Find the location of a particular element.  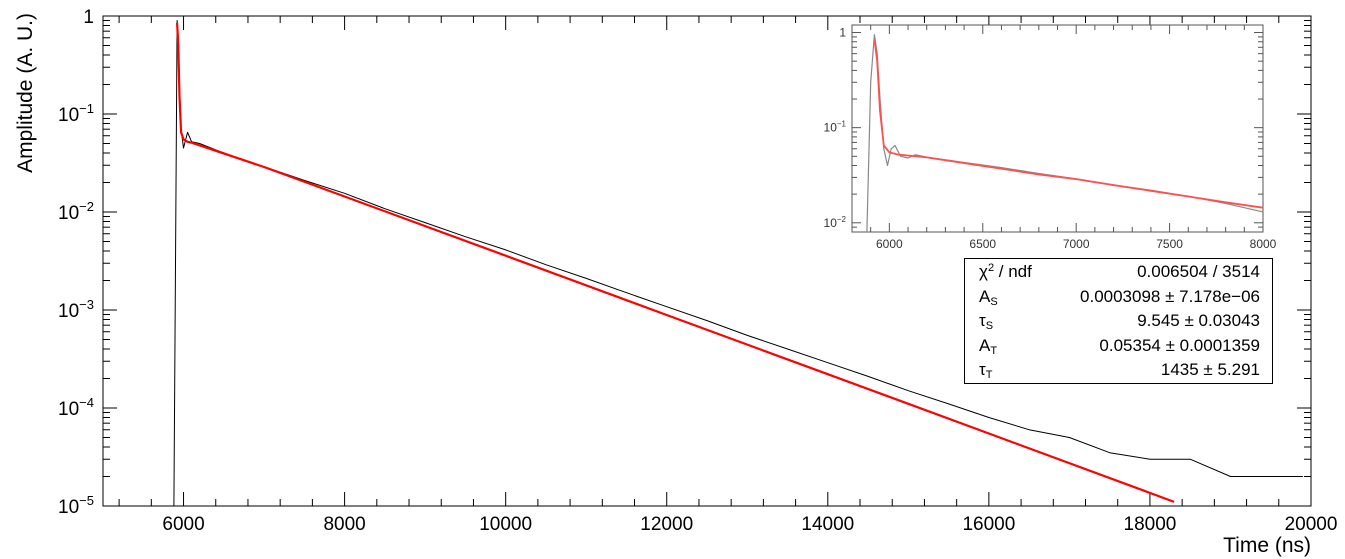

fit-stat-name: AS is located at coordinates (988, 297).